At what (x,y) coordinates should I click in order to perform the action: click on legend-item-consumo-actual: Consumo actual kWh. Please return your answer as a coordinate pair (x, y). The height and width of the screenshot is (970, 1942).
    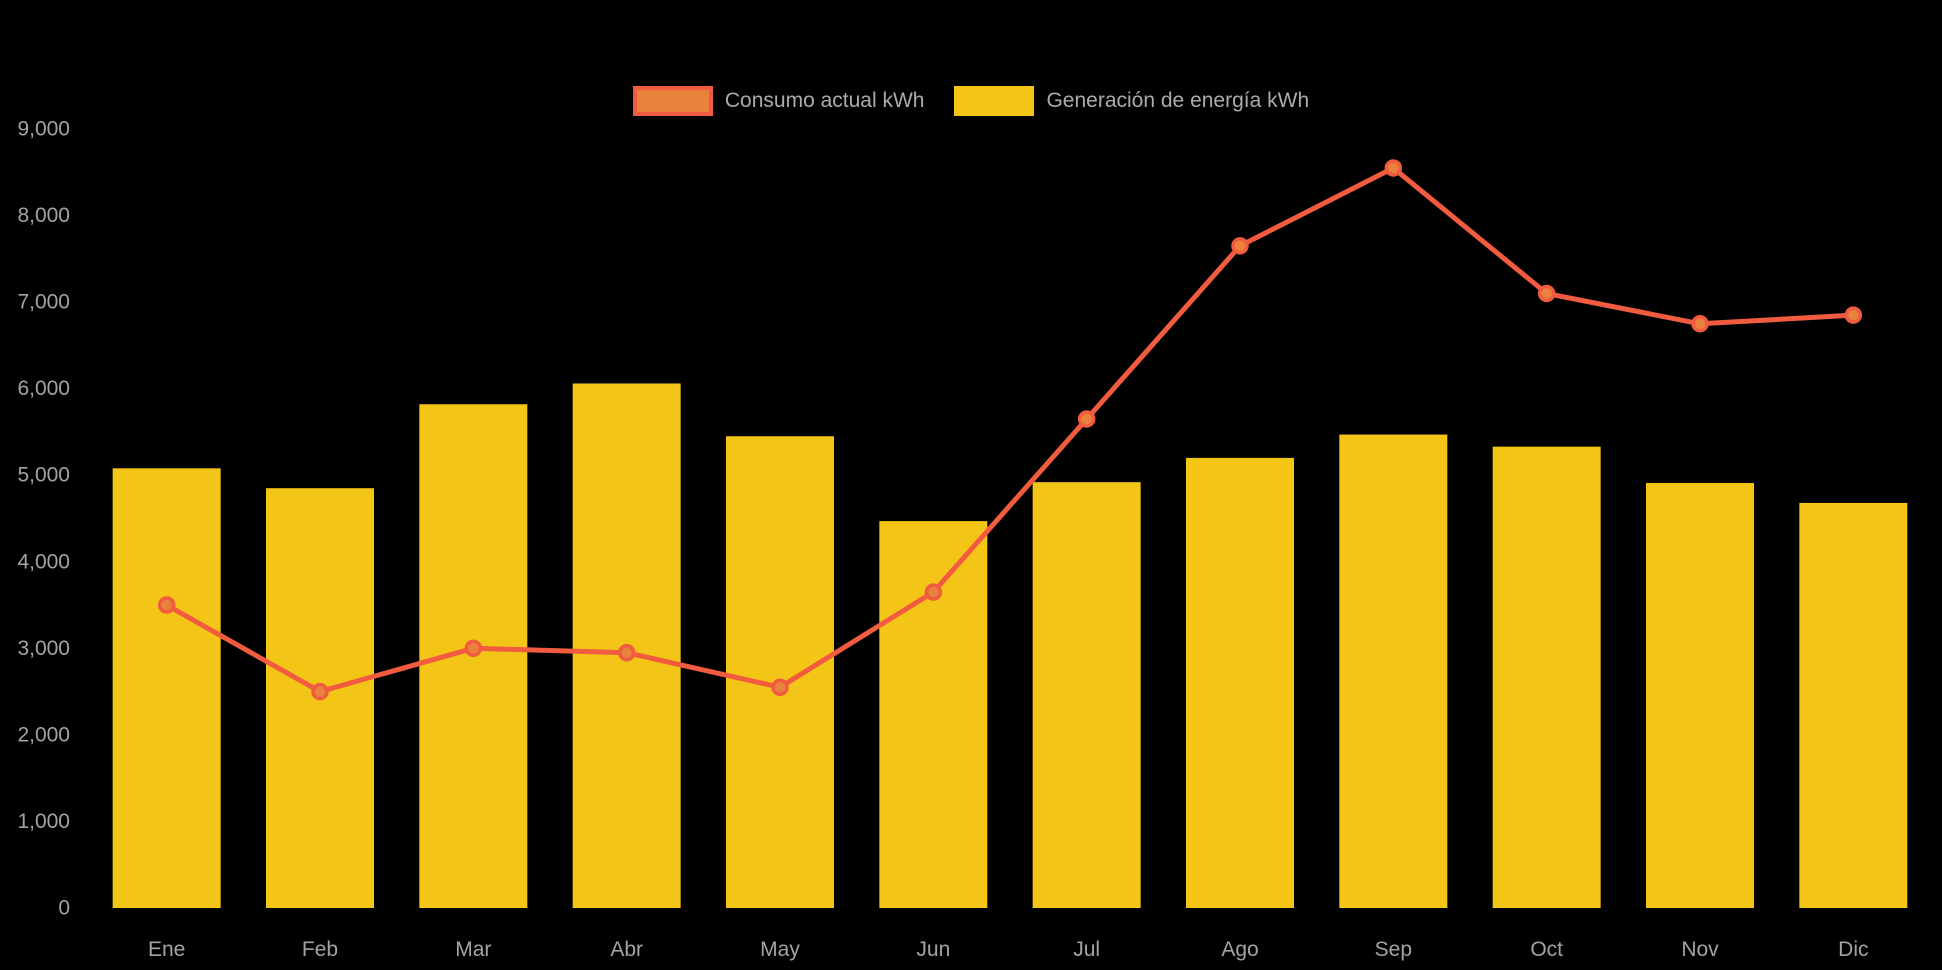
    Looking at the image, I should click on (778, 101).